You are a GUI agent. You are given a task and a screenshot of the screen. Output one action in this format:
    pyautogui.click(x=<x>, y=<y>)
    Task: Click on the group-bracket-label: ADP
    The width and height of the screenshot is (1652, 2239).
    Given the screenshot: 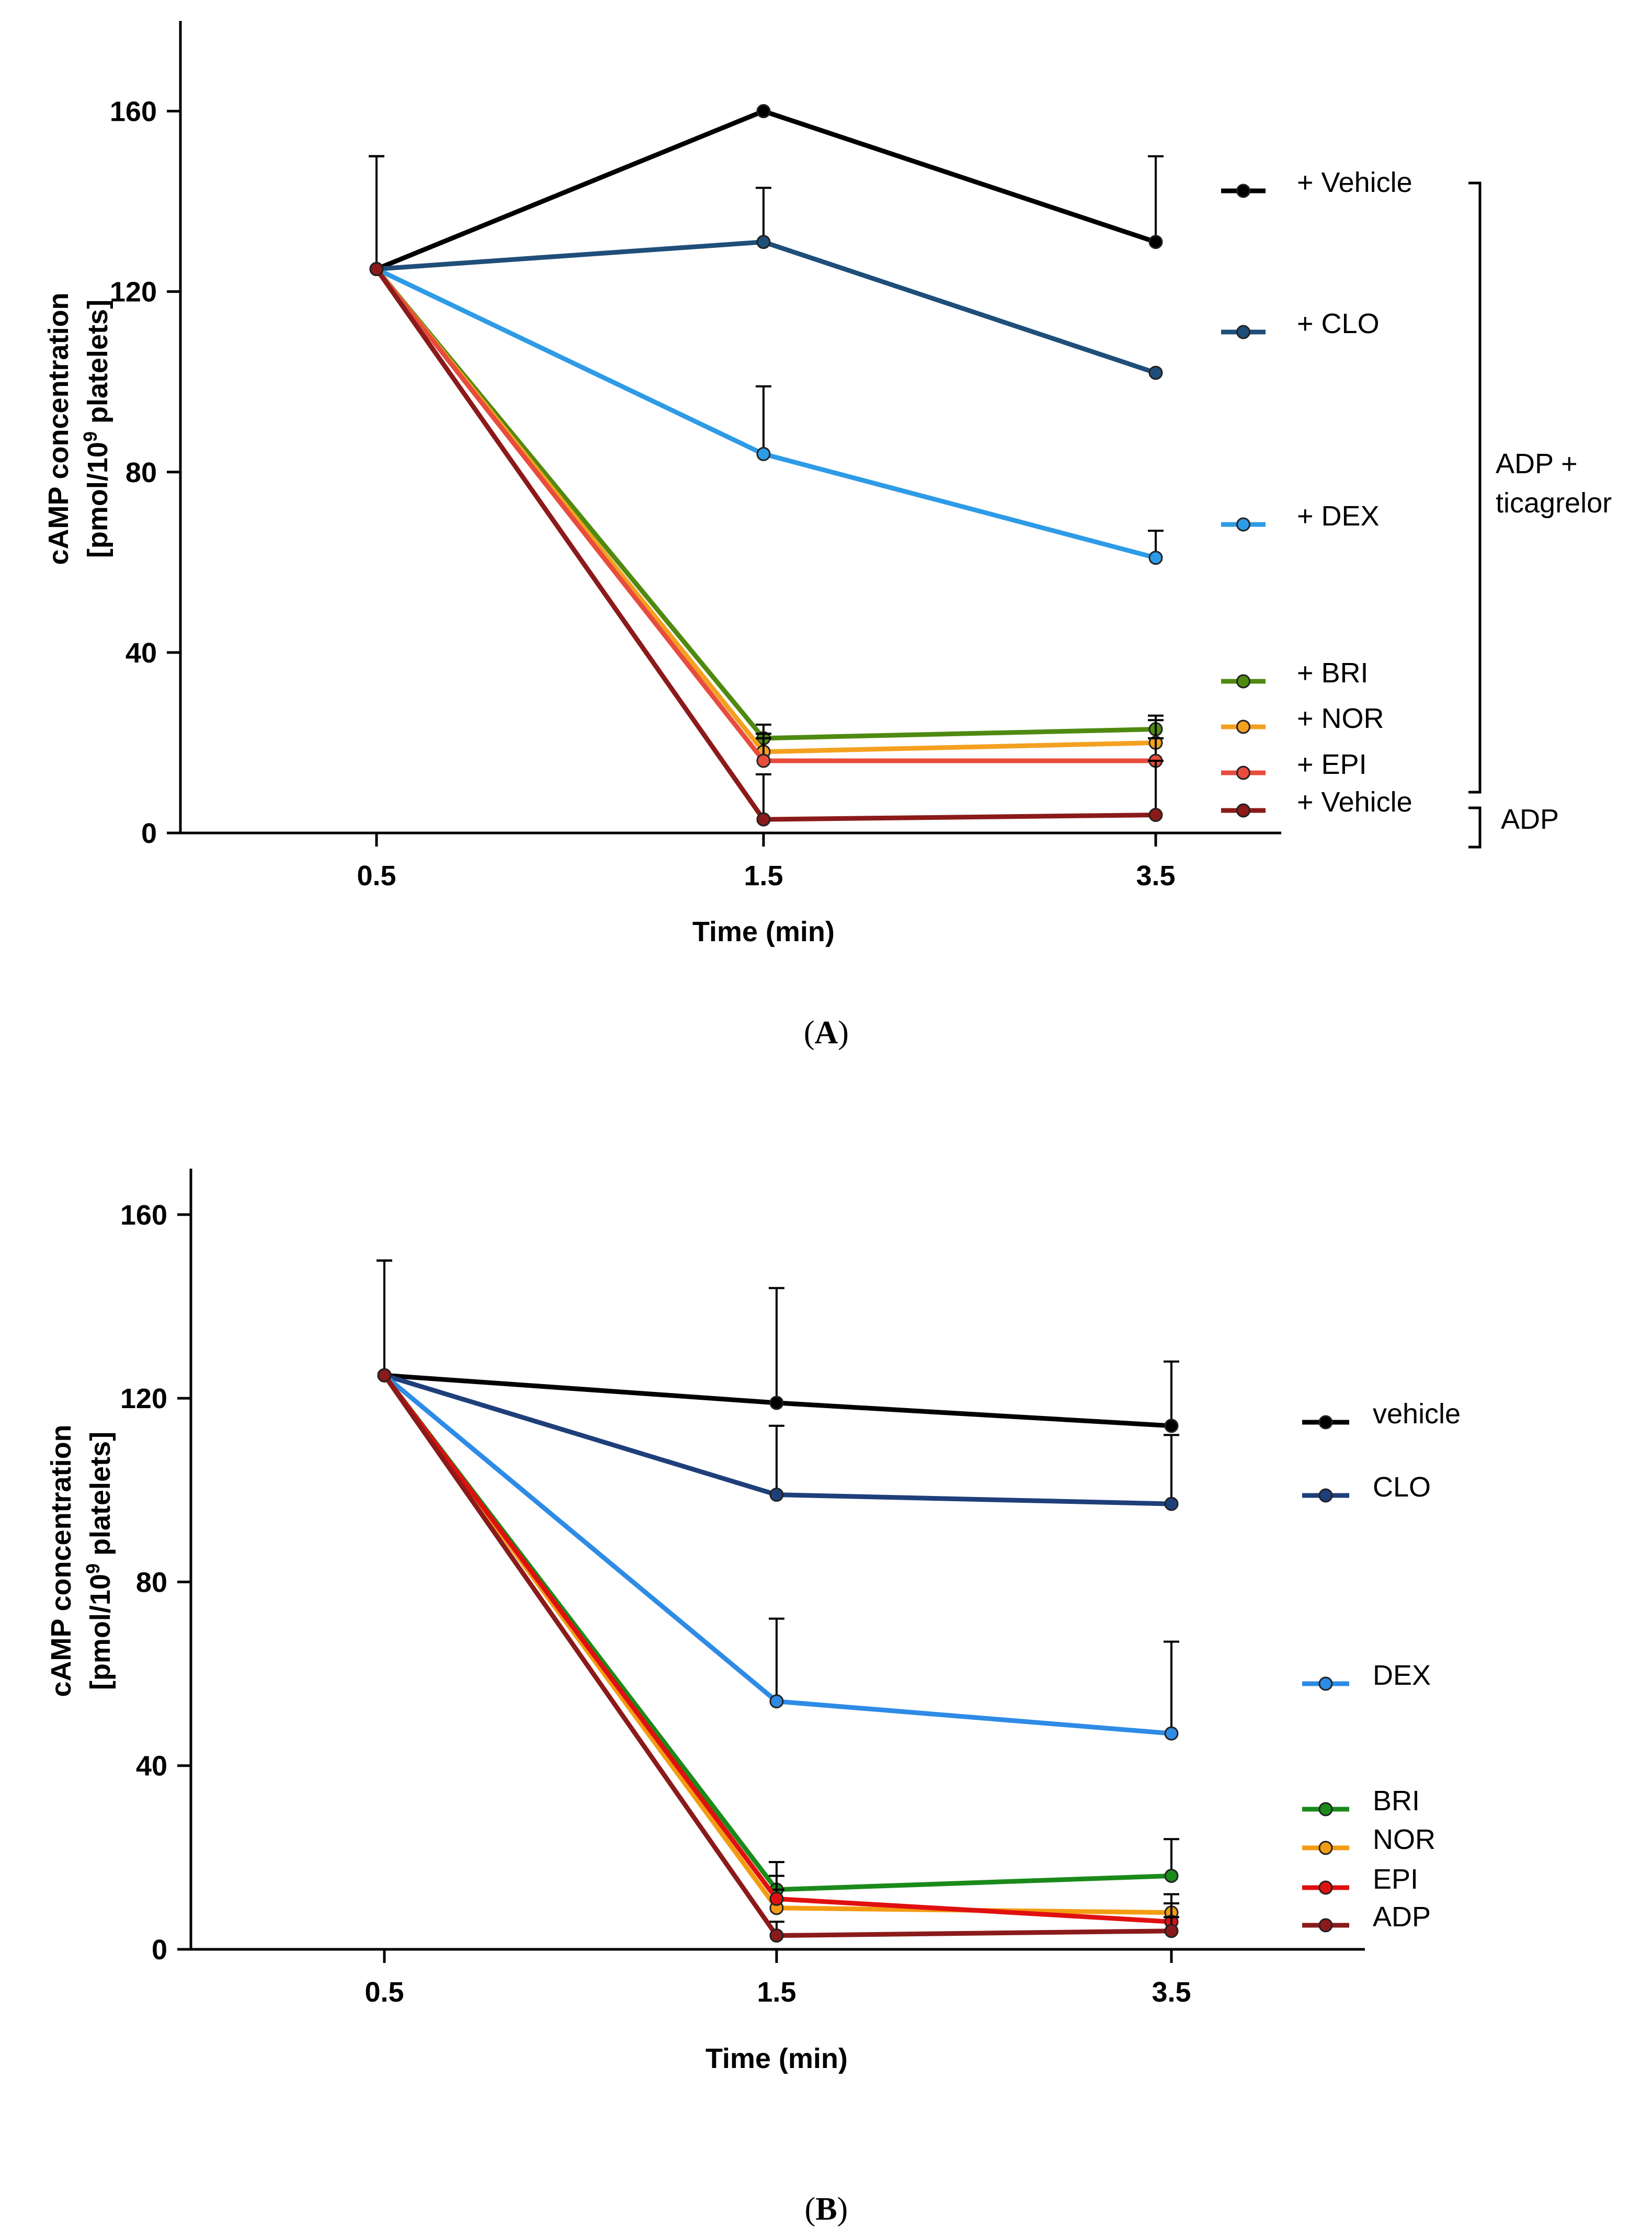 What is the action you would take?
    pyautogui.click(x=1530, y=820)
    